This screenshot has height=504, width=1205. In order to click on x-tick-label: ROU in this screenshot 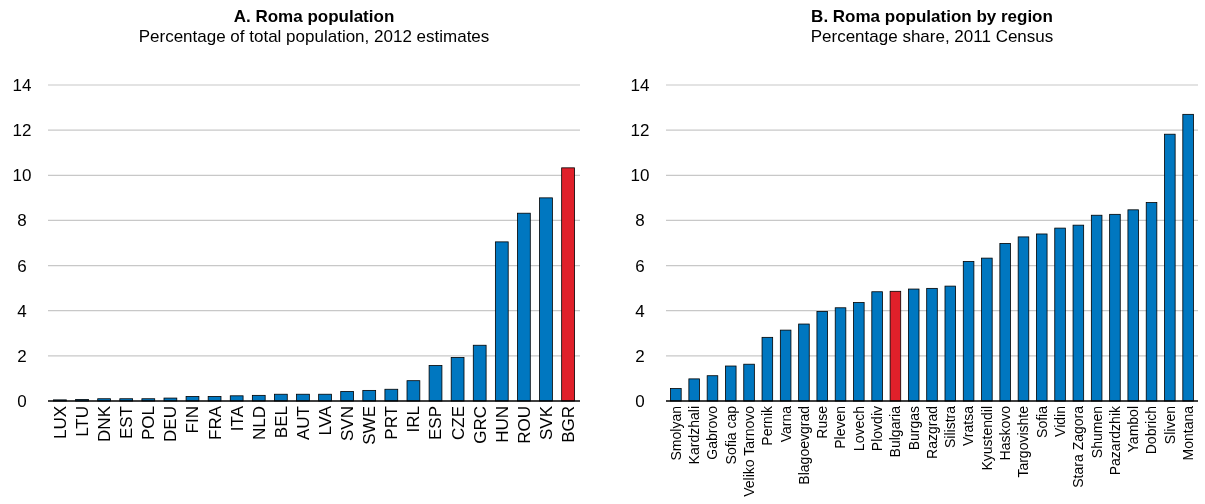, I will do `click(524, 425)`.